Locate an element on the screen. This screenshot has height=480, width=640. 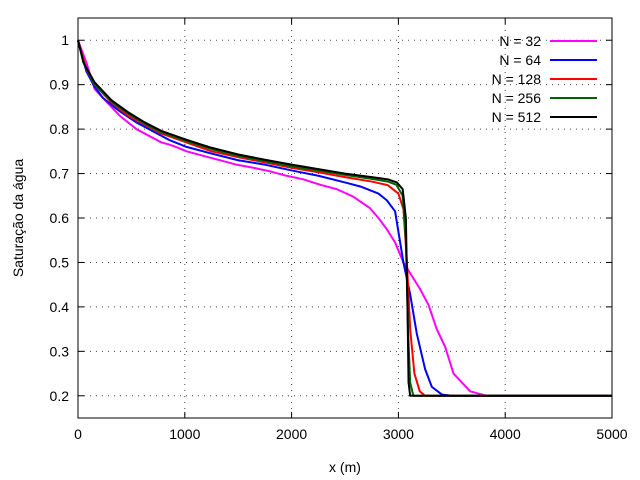
x-axis-label: x (m) is located at coordinates (345, 467).